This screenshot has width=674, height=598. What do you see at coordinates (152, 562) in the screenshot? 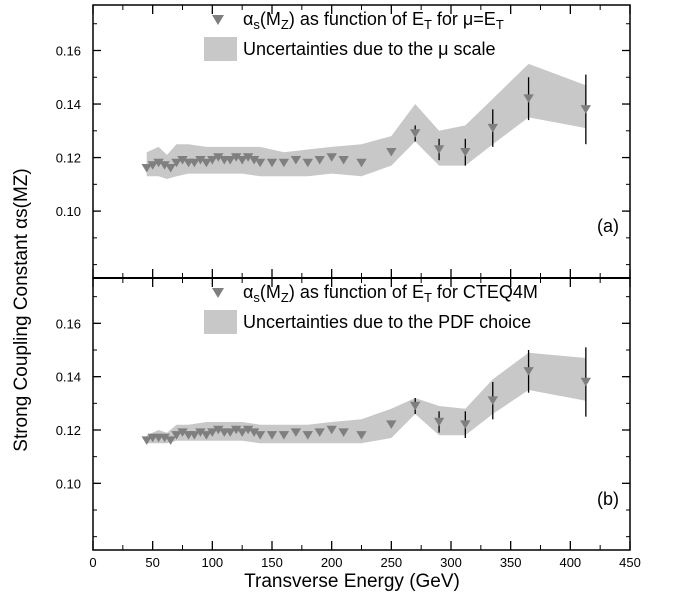
I see `x-tick-label: 50` at bounding box center [152, 562].